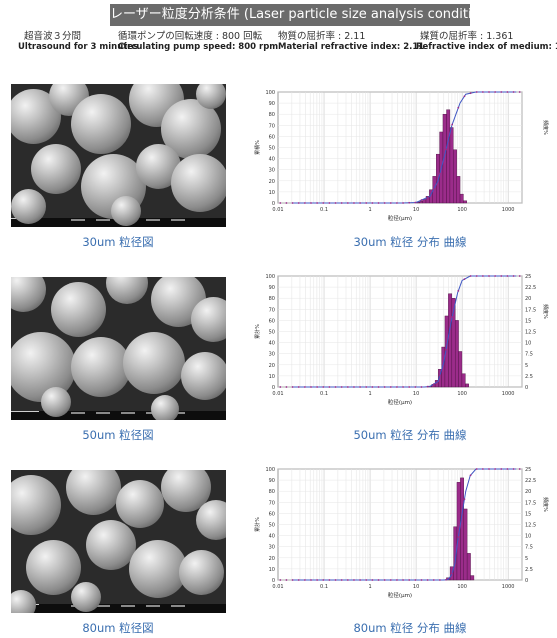 This screenshot has width=557, height=638. Describe the element at coordinates (270, 93) in the screenshot. I see `y-tick-label: 100` at that location.